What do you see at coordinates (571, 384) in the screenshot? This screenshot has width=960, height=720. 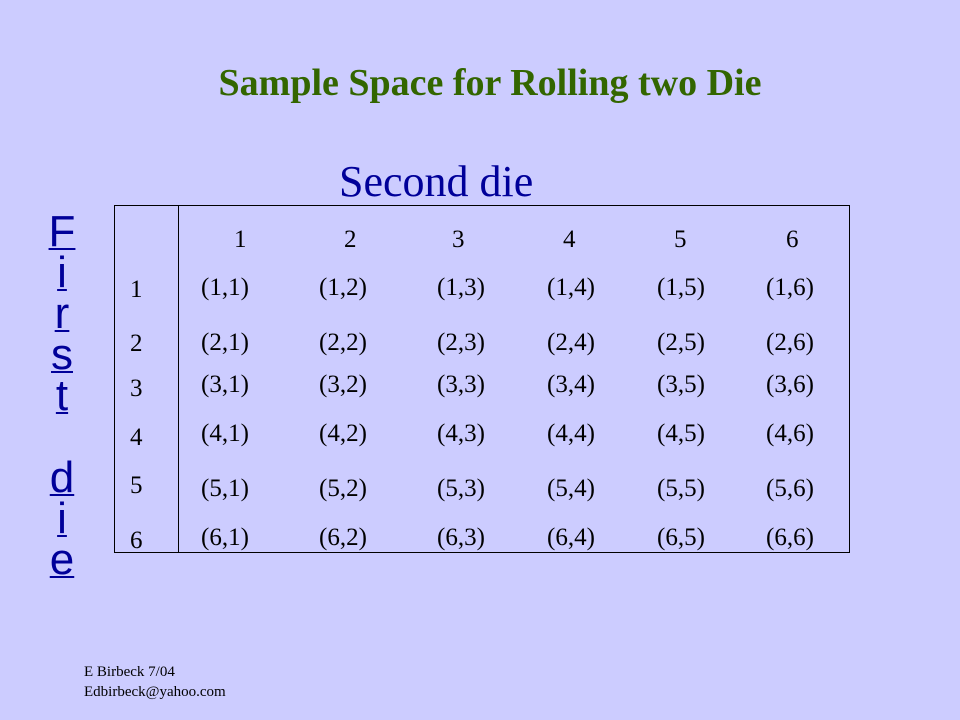 I see `outcome-cell: (3,4)` at bounding box center [571, 384].